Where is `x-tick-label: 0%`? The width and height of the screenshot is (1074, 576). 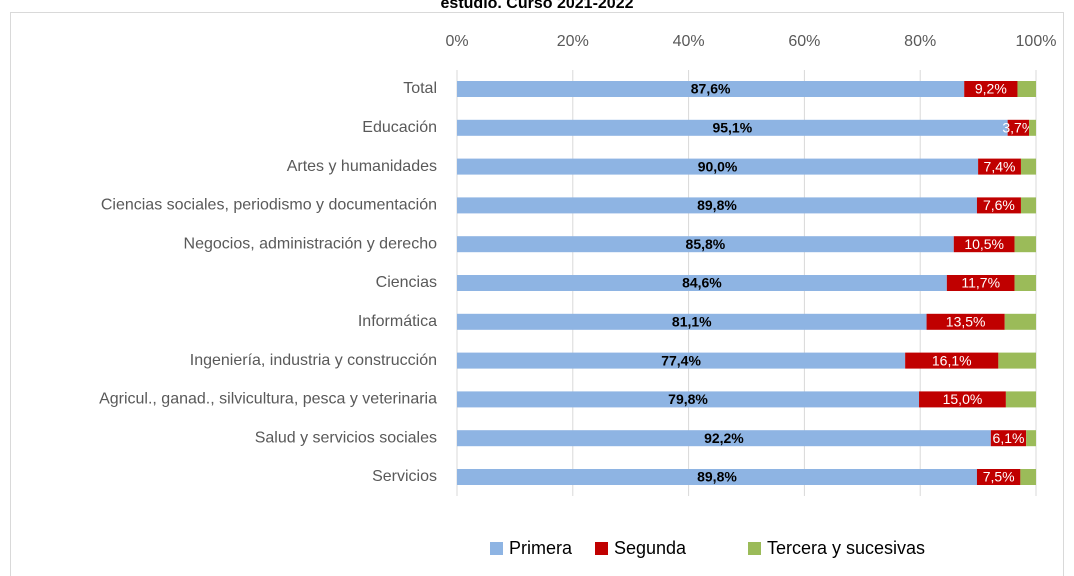
x-tick-label: 0% is located at coordinates (456, 41).